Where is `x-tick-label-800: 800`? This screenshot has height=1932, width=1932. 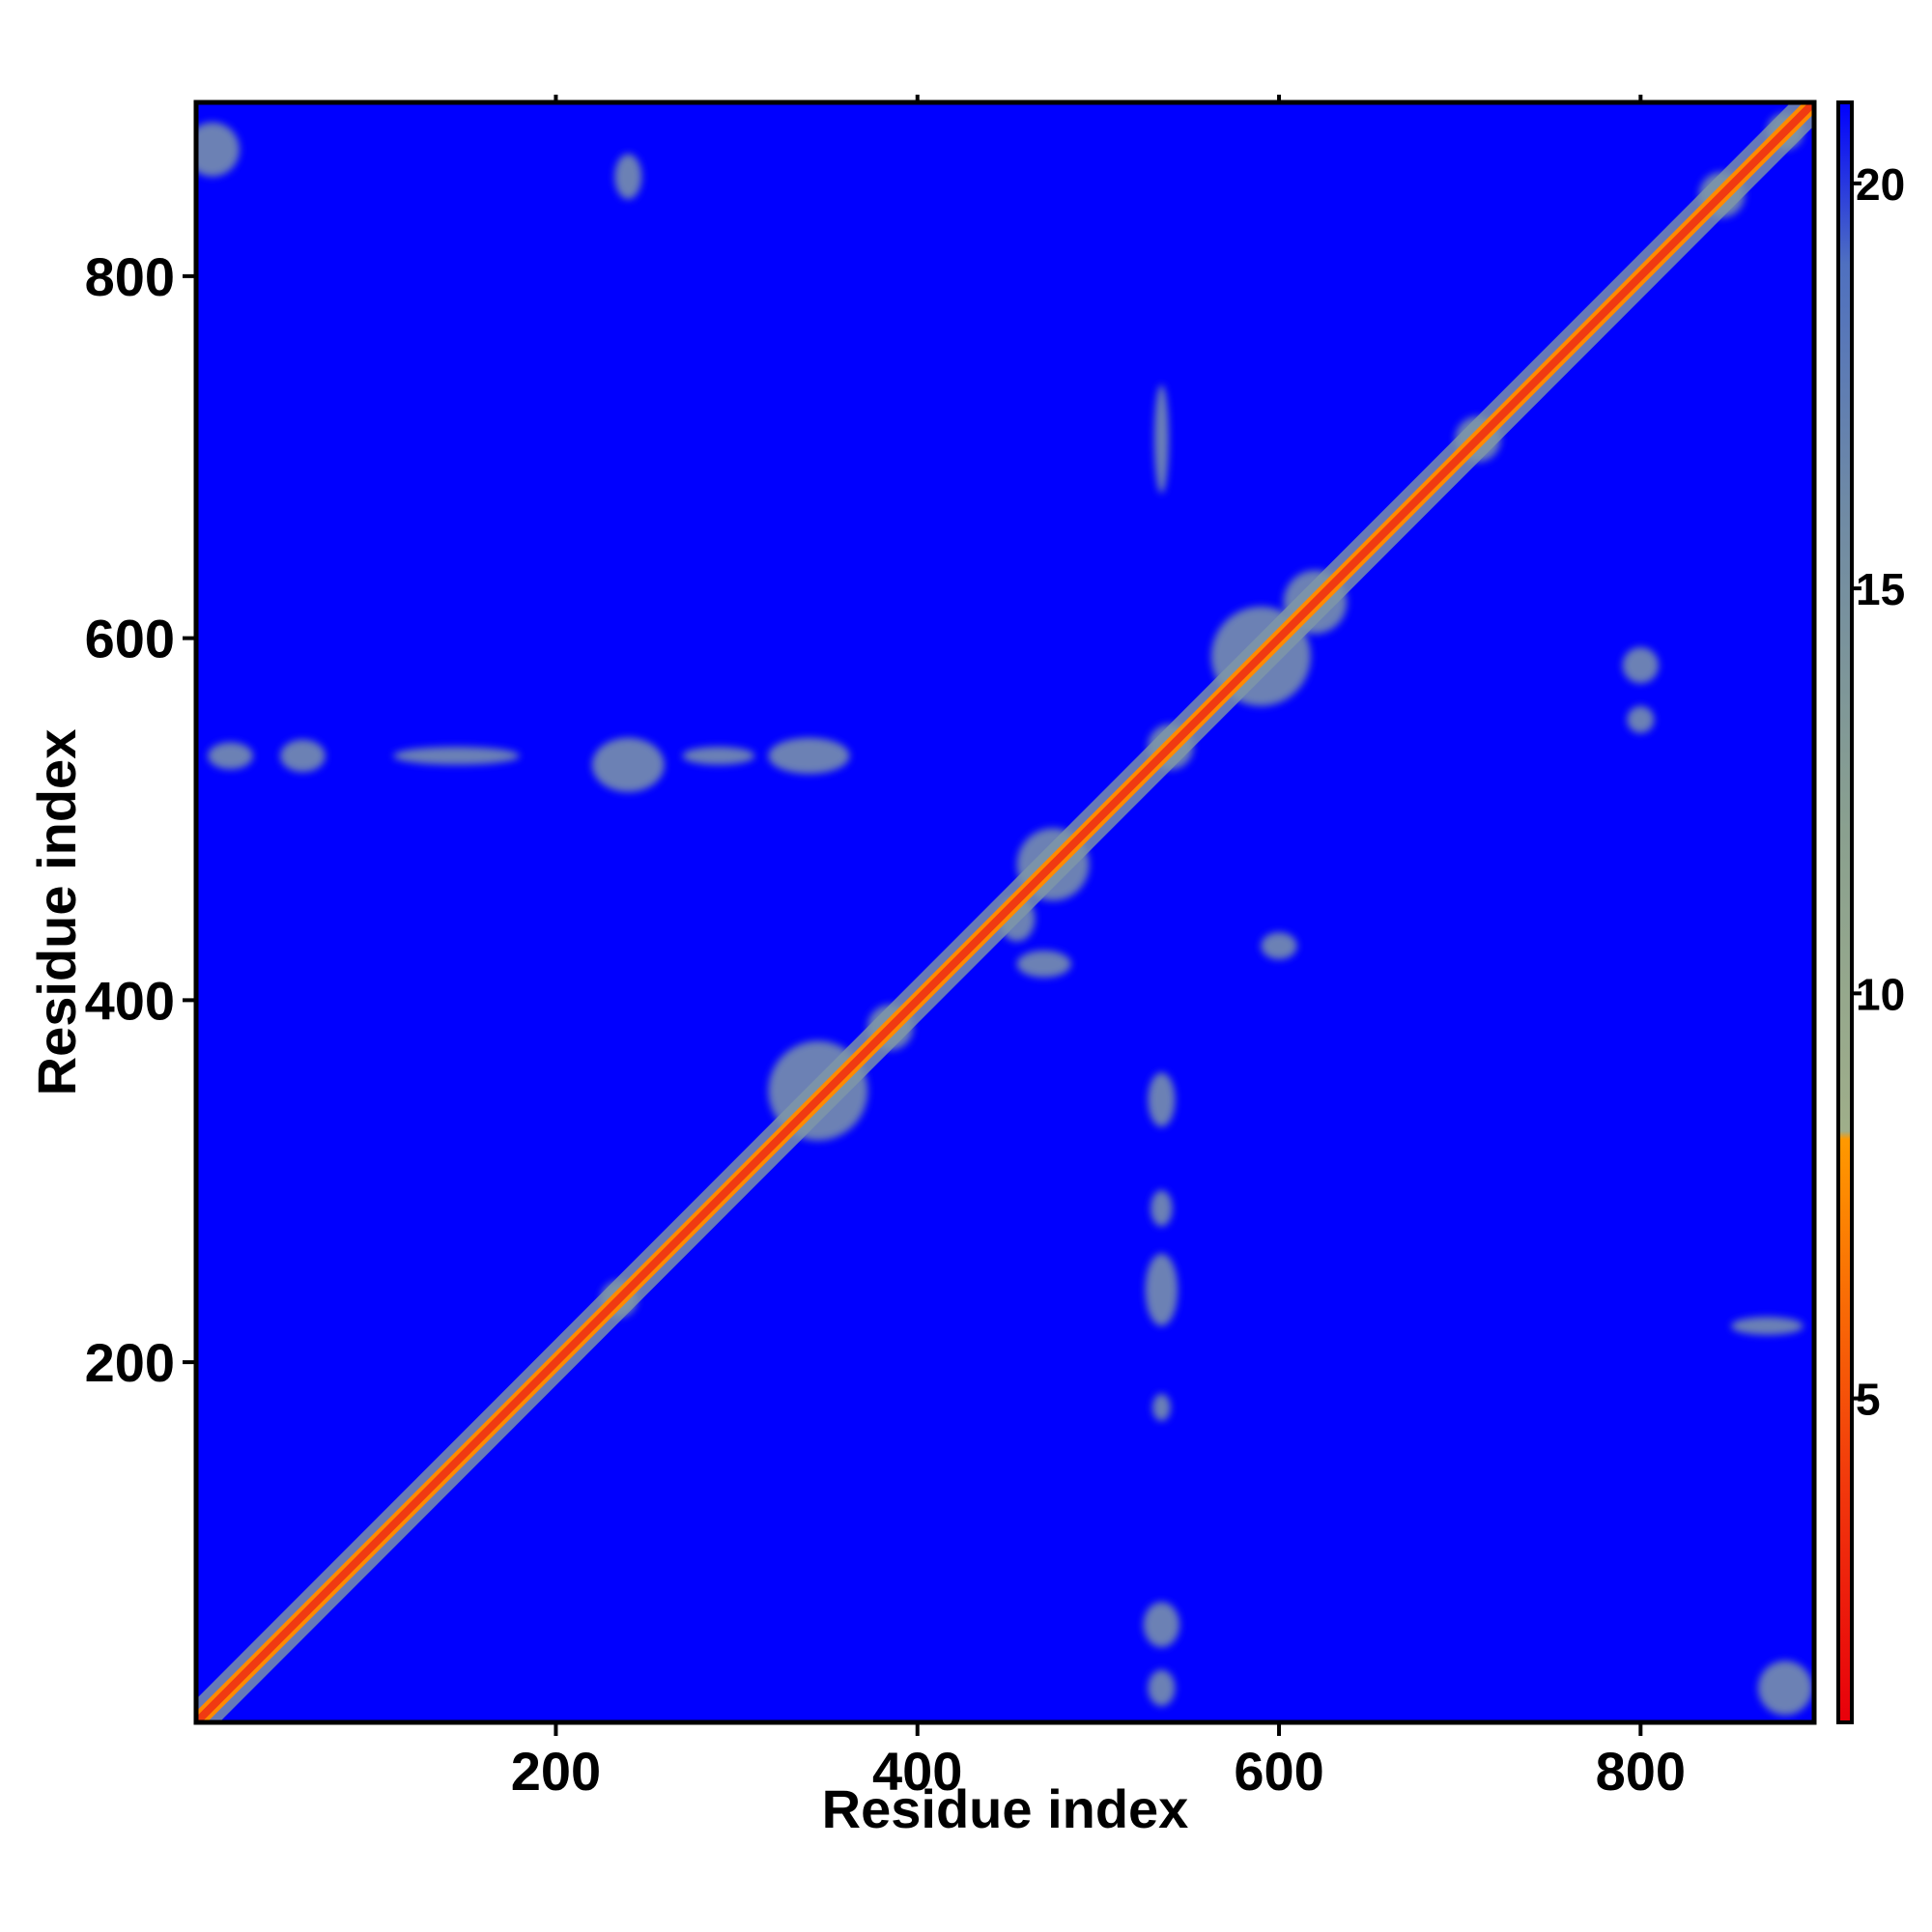
x-tick-label-800: 800 is located at coordinates (1641, 1771).